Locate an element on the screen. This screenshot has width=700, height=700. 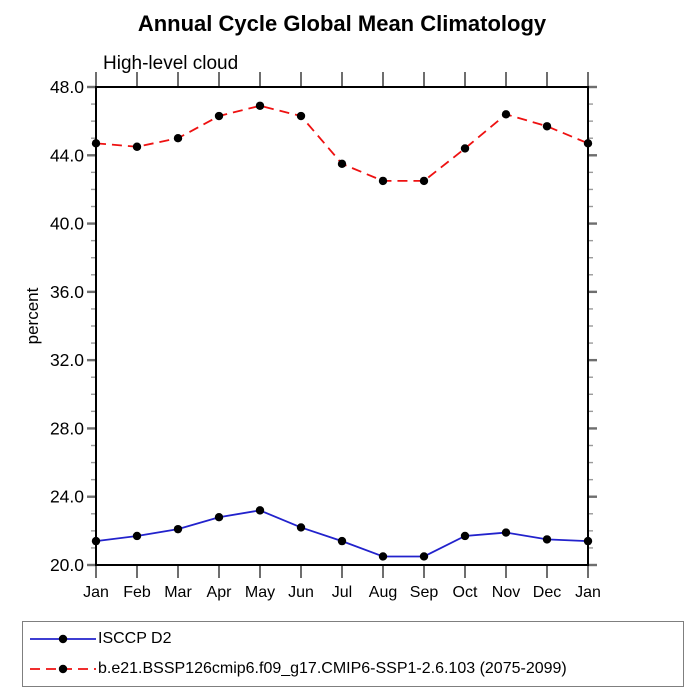
x-tick-label: Dec is located at coordinates (547, 592).